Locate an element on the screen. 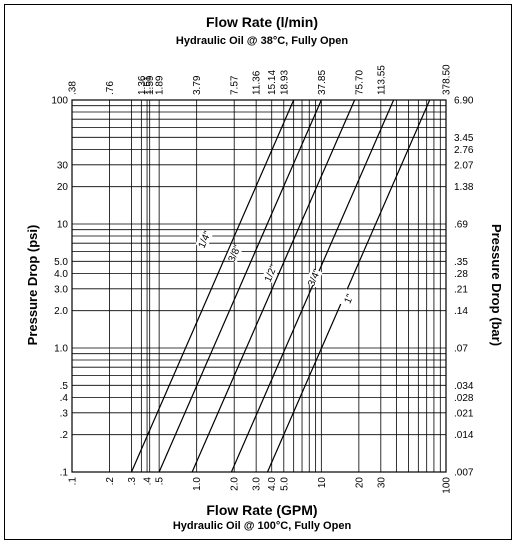 The height and width of the screenshot is (546, 518). y-tick-label: 4.0 is located at coordinates (61, 274).